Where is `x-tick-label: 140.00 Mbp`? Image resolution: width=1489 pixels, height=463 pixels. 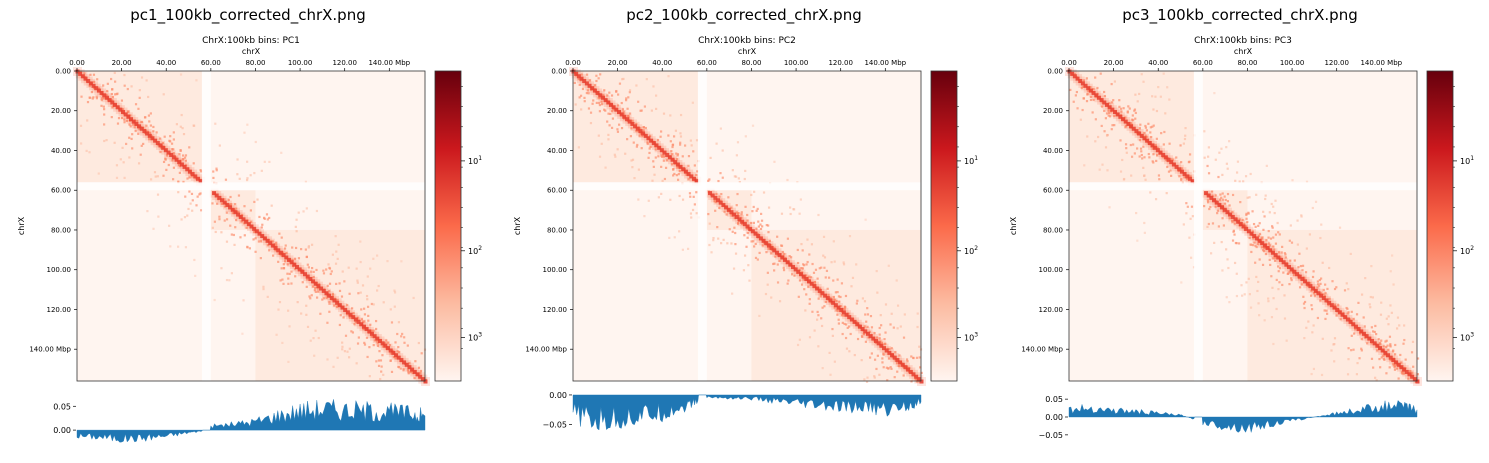
x-tick-label: 140.00 Mbp is located at coordinates (885, 63).